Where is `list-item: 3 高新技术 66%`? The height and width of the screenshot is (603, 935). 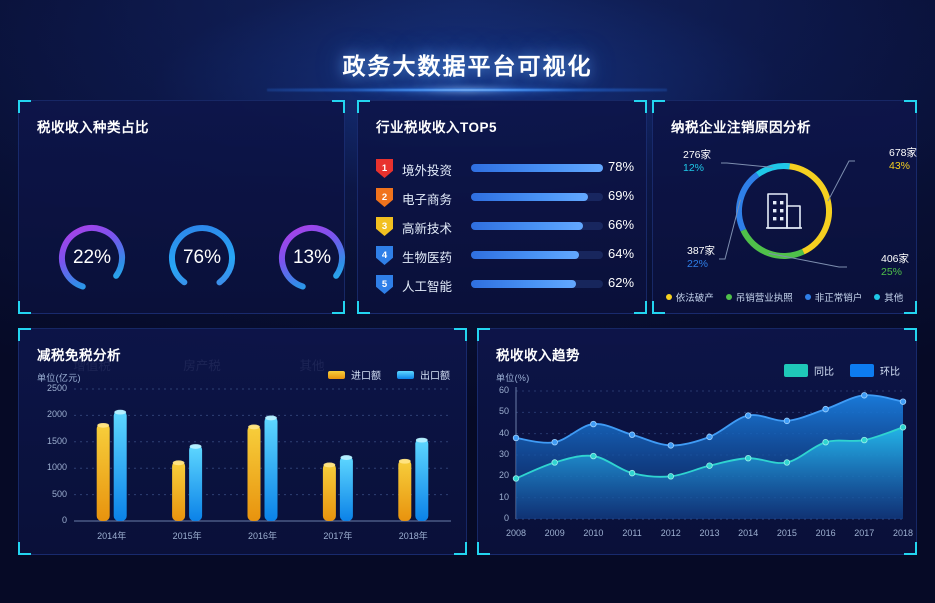 list-item: 3 高新技术 66% is located at coordinates (507, 226).